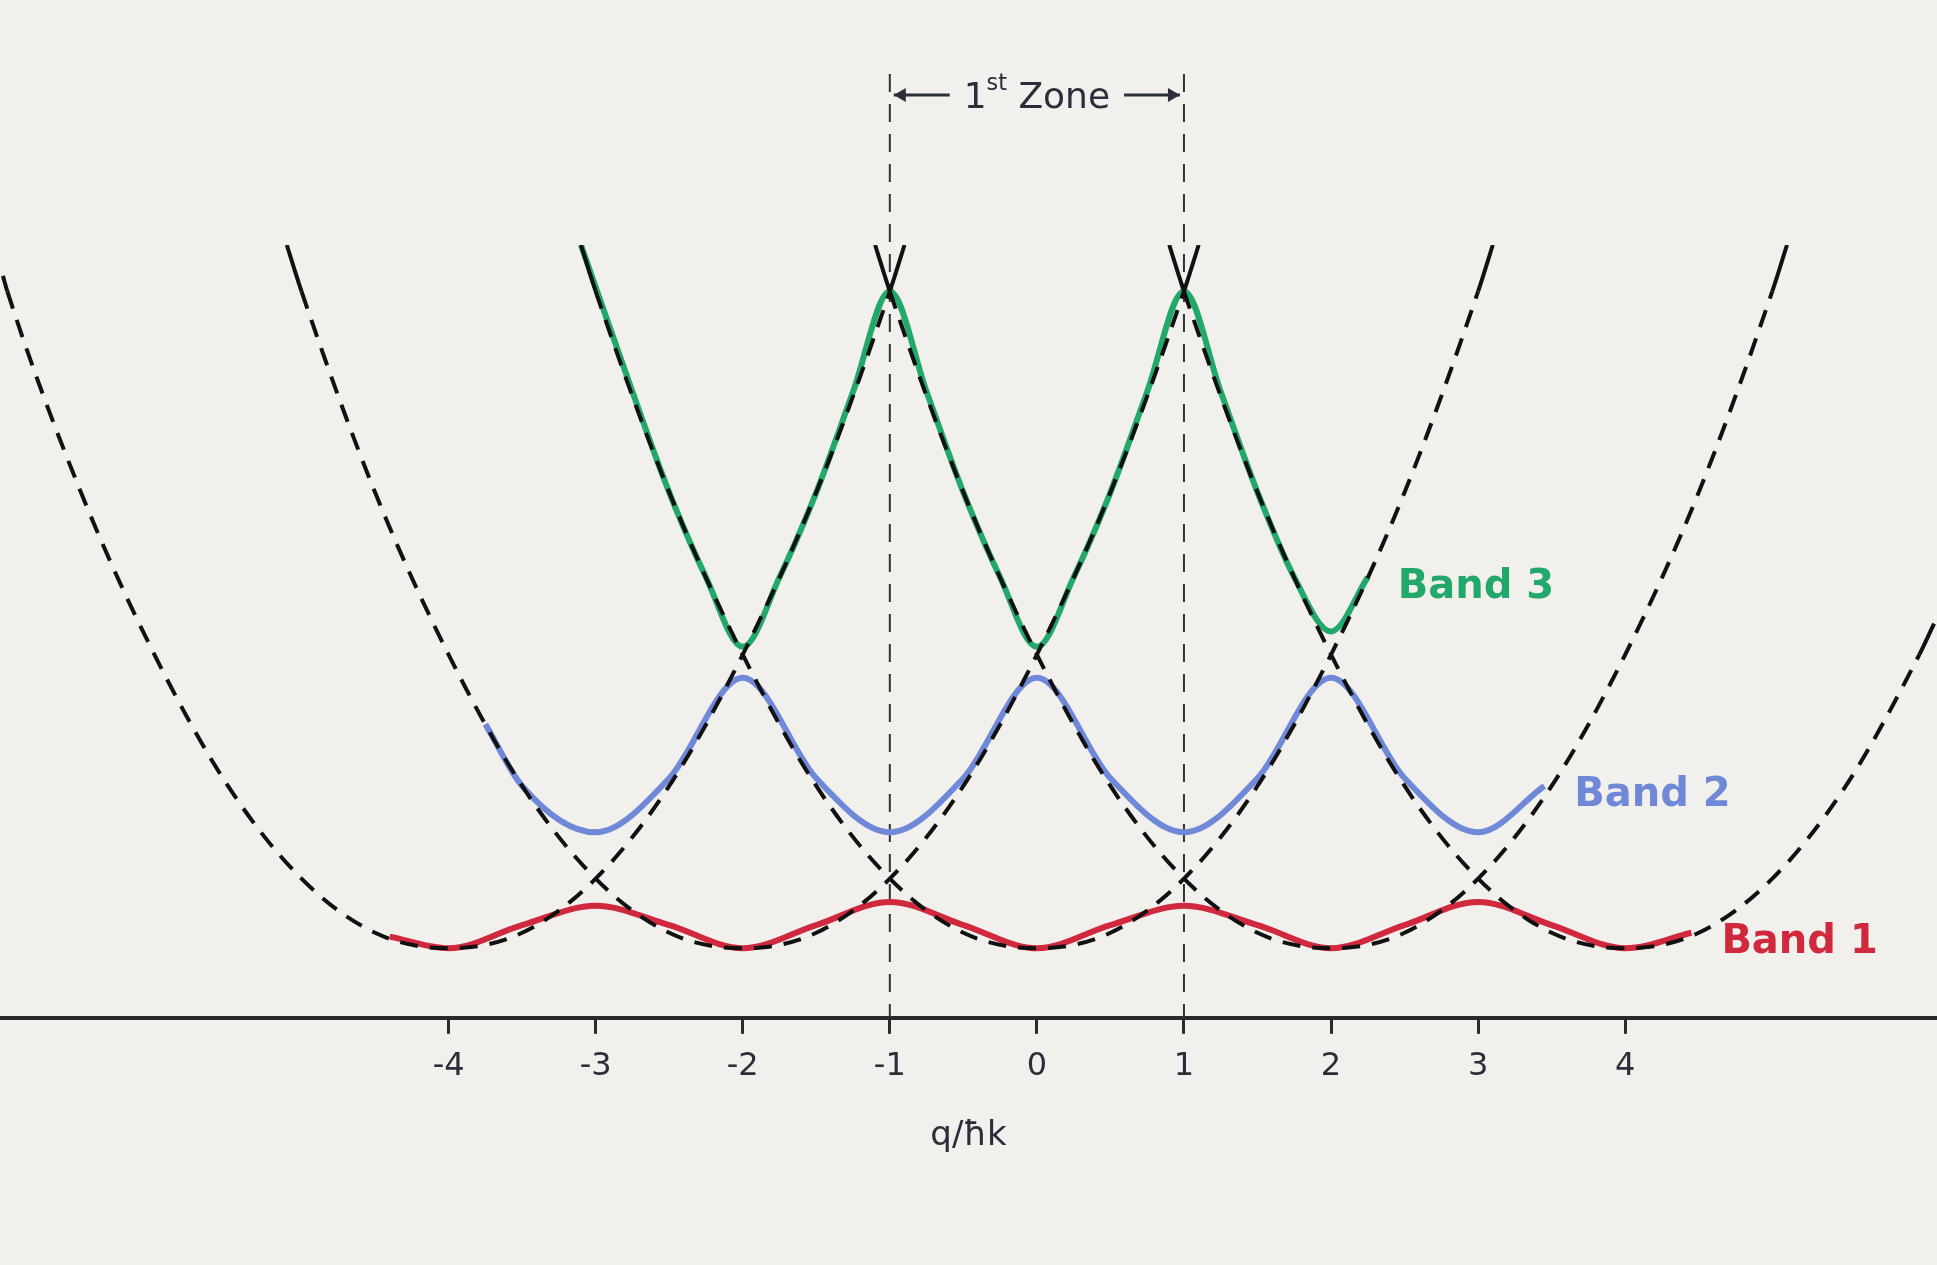  Describe the element at coordinates (1478, 1064) in the screenshot. I see `x-tick-label: 3` at that location.